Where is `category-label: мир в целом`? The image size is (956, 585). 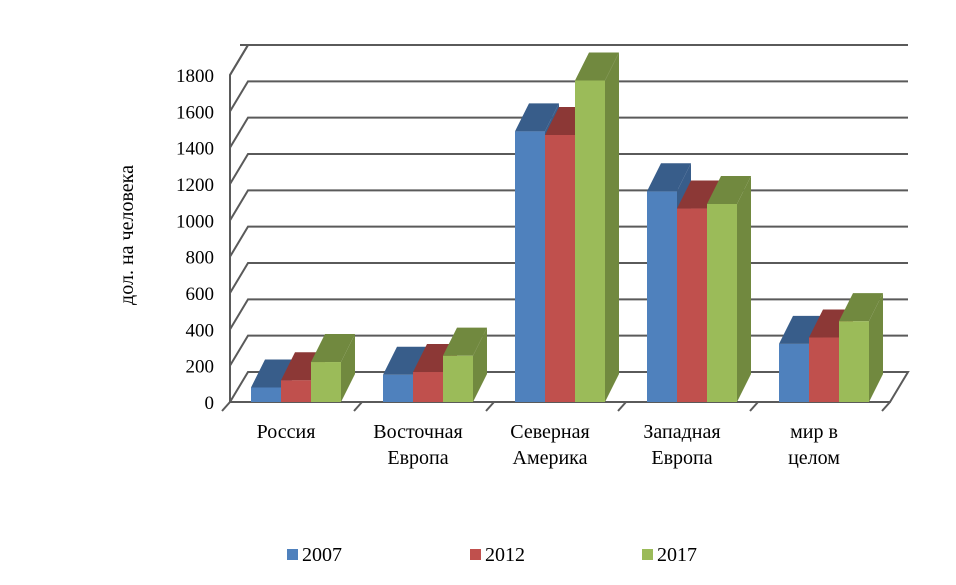 category-label: мир в целом is located at coordinates (814, 445).